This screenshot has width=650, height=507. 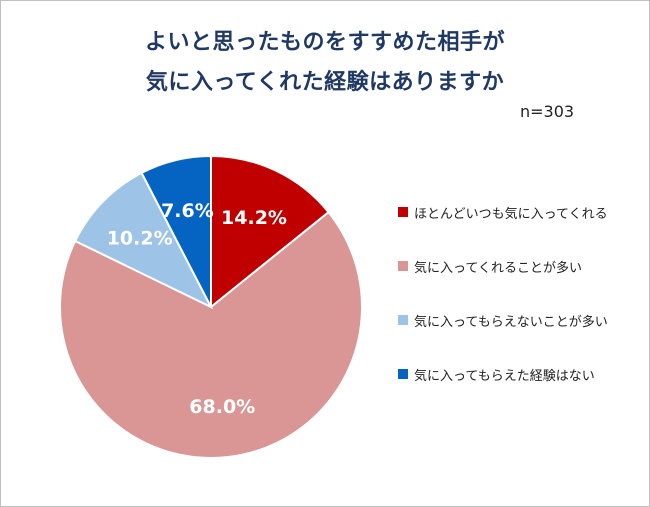 What do you see at coordinates (511, 214) in the screenshot?
I see `legend-label: ほとんどいつも気に入ってくれる` at bounding box center [511, 214].